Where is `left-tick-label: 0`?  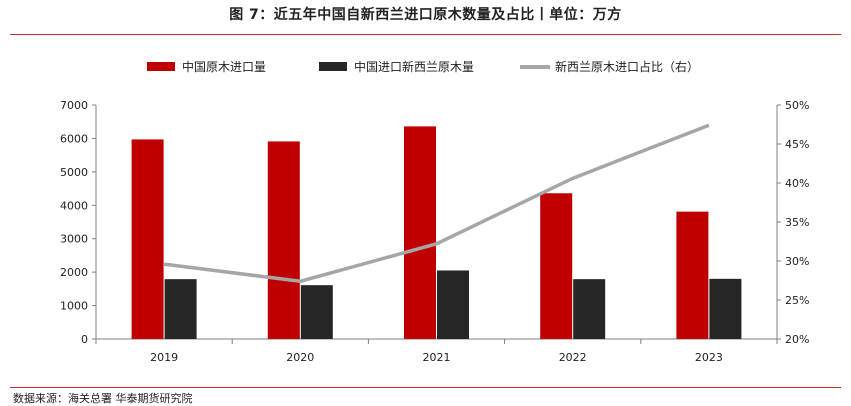
left-tick-label: 0 is located at coordinates (84, 339).